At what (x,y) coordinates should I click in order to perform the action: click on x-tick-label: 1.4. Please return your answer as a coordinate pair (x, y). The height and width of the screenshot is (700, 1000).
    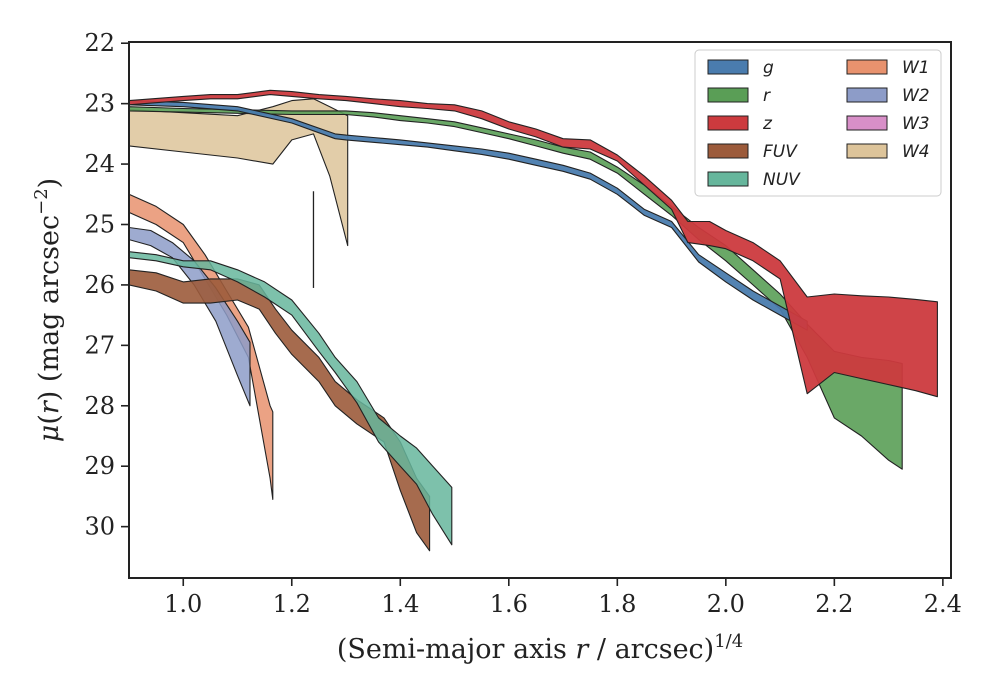
    Looking at the image, I should click on (400, 604).